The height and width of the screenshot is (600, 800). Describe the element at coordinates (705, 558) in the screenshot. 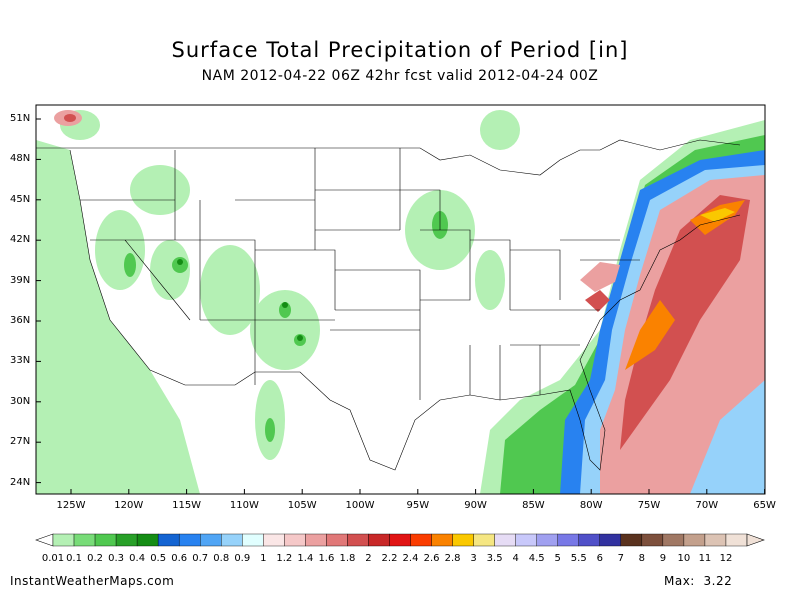

I see `colorbar-level-label: 11` at that location.